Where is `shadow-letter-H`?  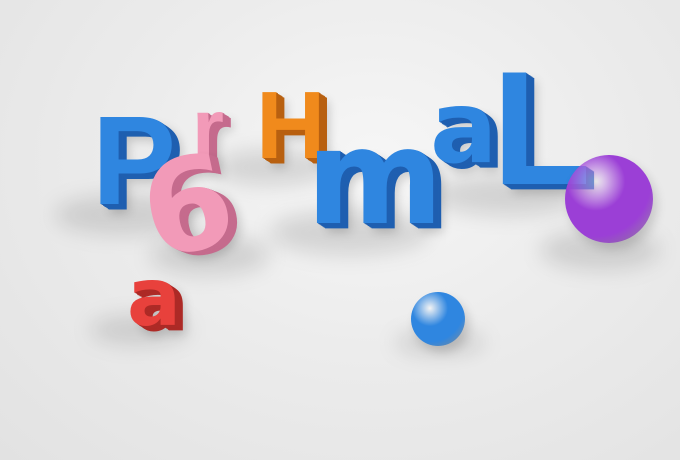
shadow-letter-H is located at coordinates (275, 167).